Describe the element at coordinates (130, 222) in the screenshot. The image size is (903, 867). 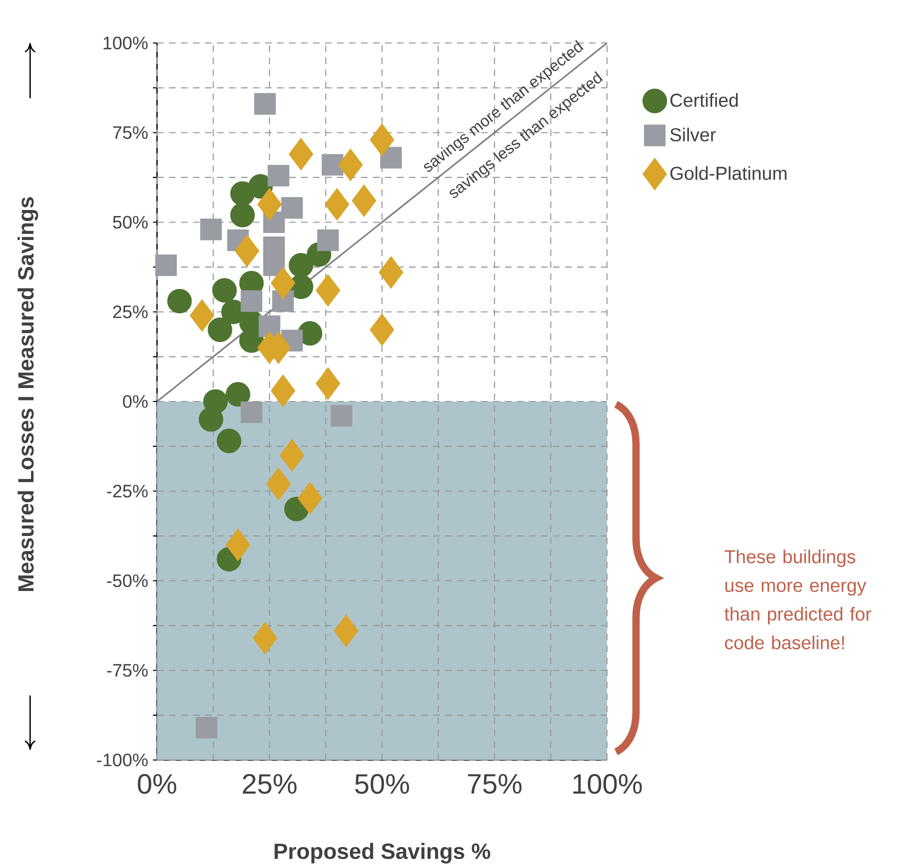
I see `y-tick-label: 50%` at that location.